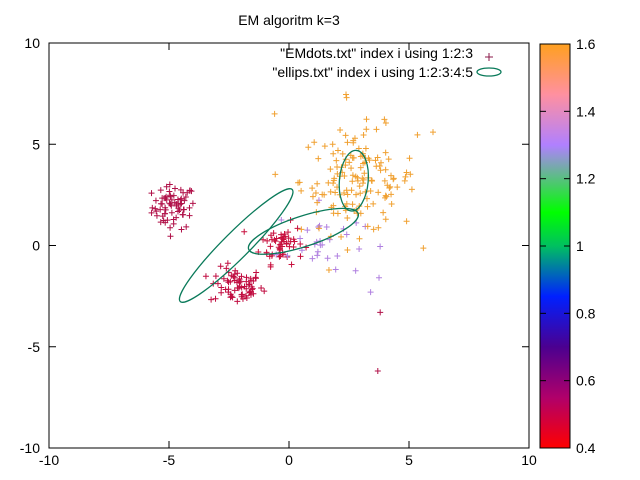 This screenshot has width=640, height=480. What do you see at coordinates (586, 44) in the screenshot?
I see `colorbar-tick-label: 1.6` at bounding box center [586, 44].